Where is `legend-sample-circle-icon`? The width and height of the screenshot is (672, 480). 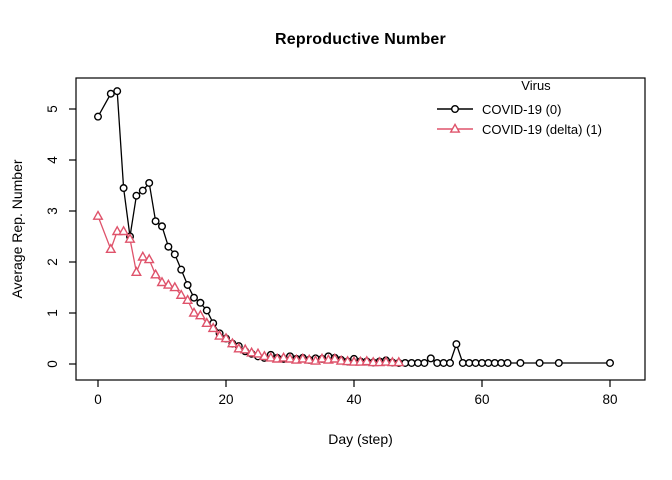 legend-sample-circle-icon is located at coordinates (455, 108).